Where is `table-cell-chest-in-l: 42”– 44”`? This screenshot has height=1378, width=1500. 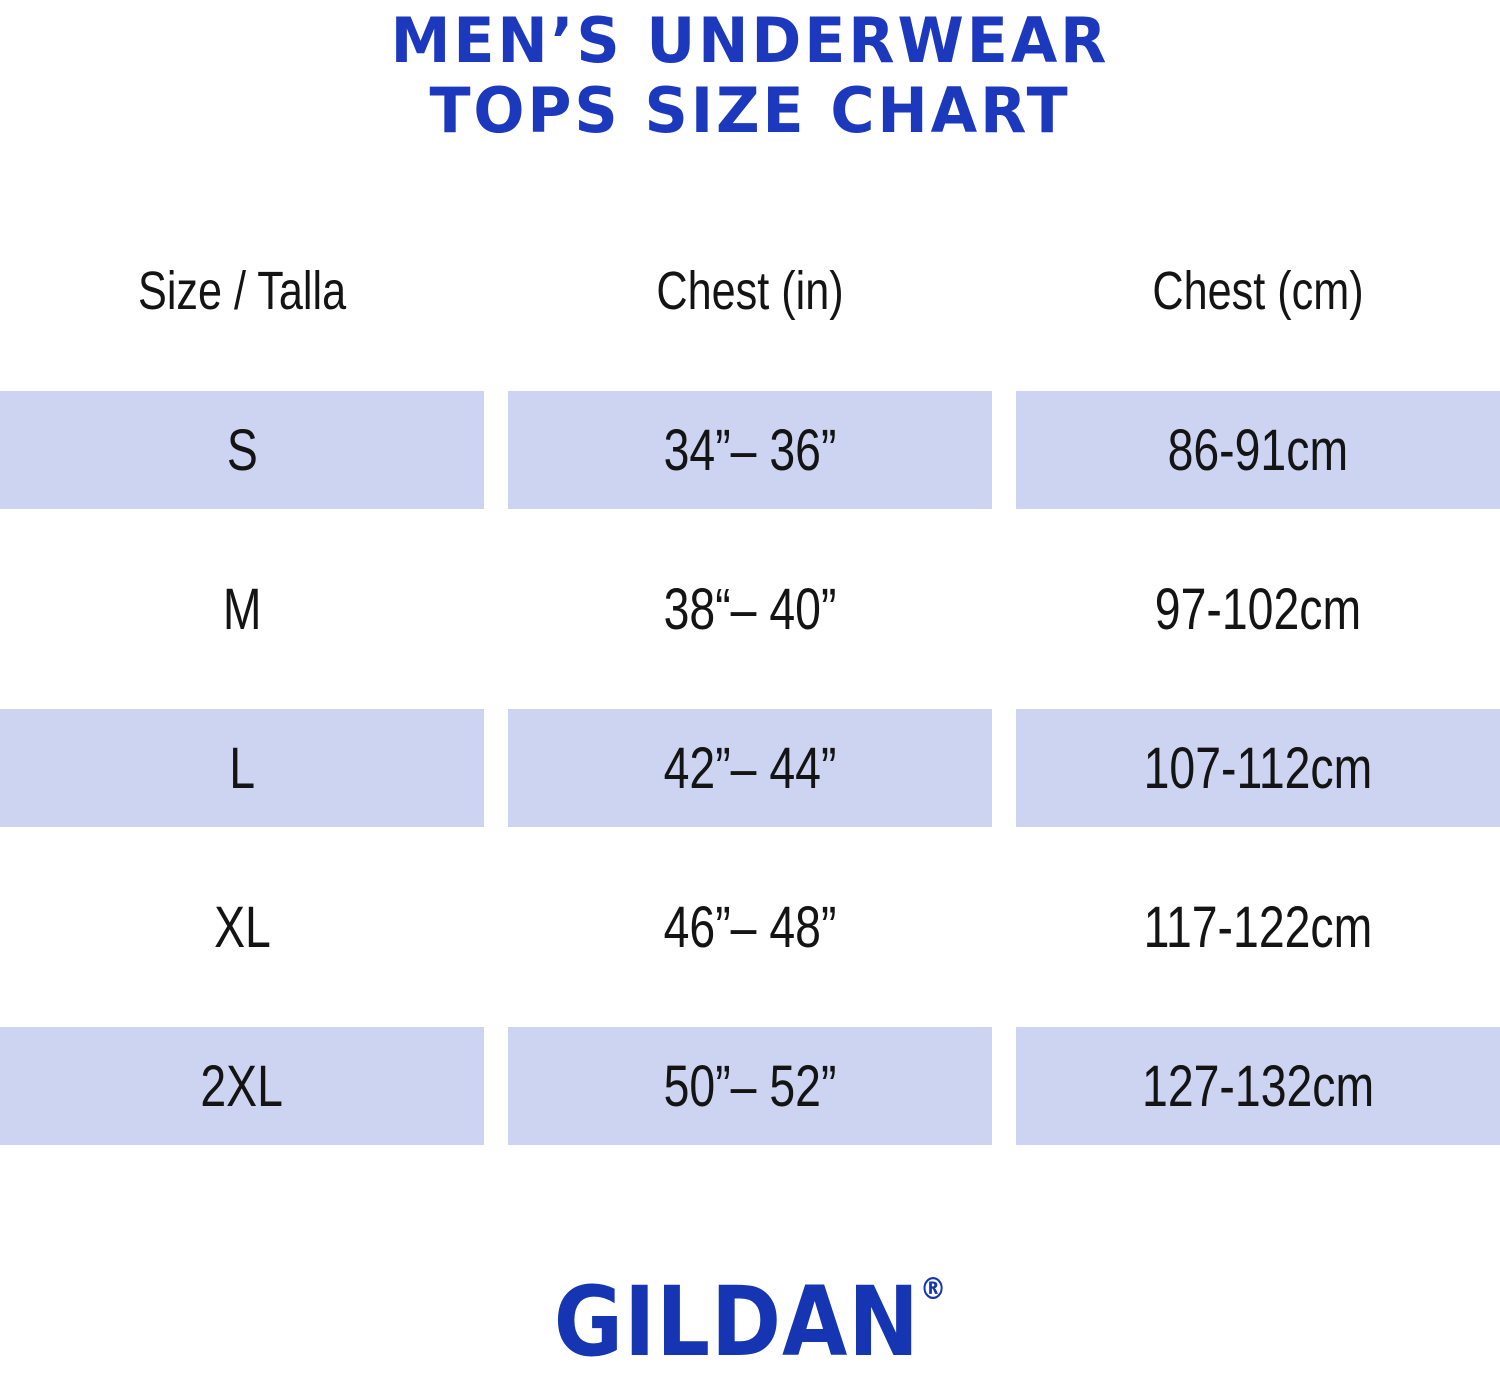 table-cell-chest-in-l: 42”– 44” is located at coordinates (750, 768).